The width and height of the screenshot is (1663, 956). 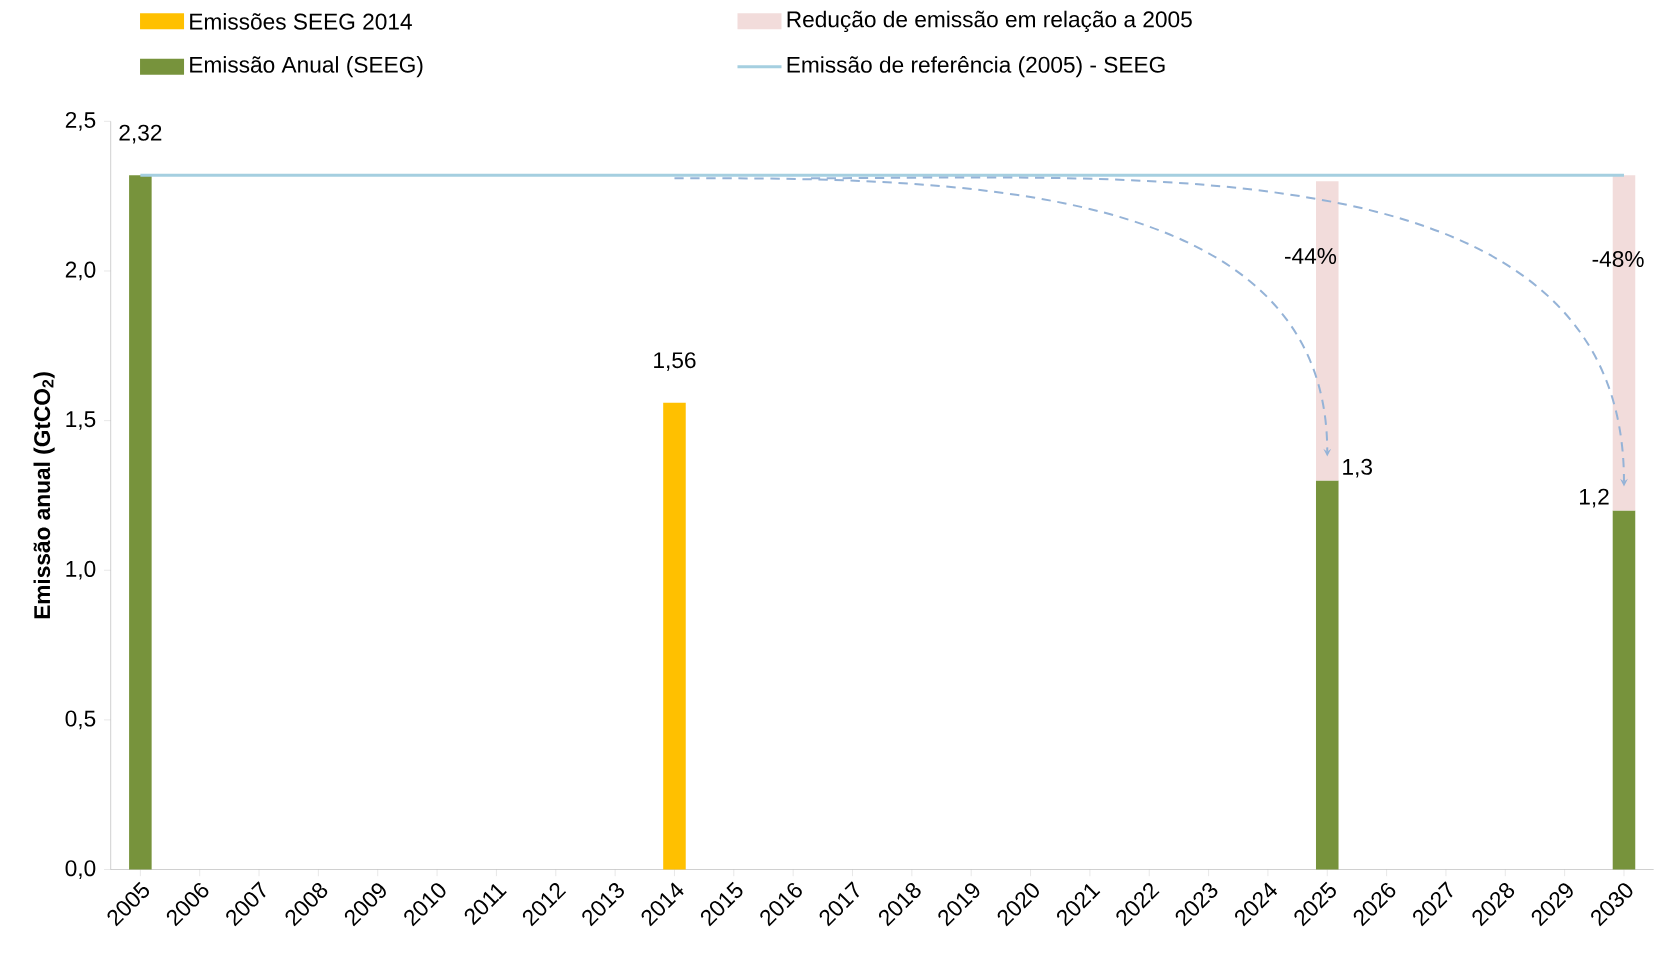 I want to click on y-tick-label: 1,5, so click(x=81, y=420).